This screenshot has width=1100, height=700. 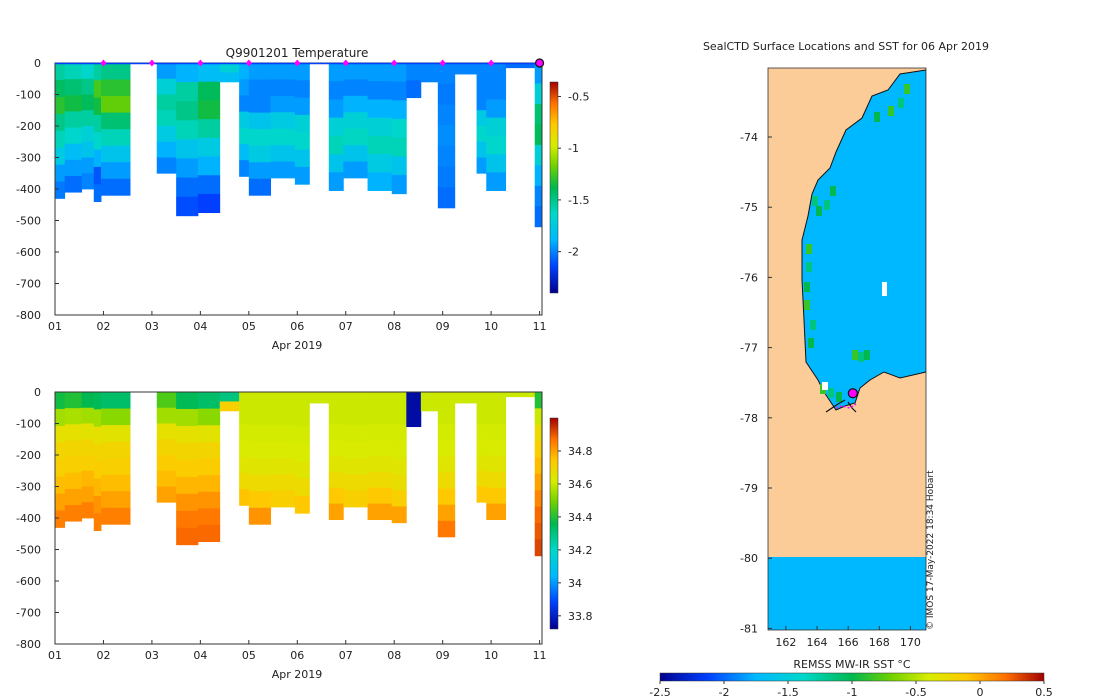 I want to click on sst-colorbar-tick-label: 0, so click(x=980, y=692).